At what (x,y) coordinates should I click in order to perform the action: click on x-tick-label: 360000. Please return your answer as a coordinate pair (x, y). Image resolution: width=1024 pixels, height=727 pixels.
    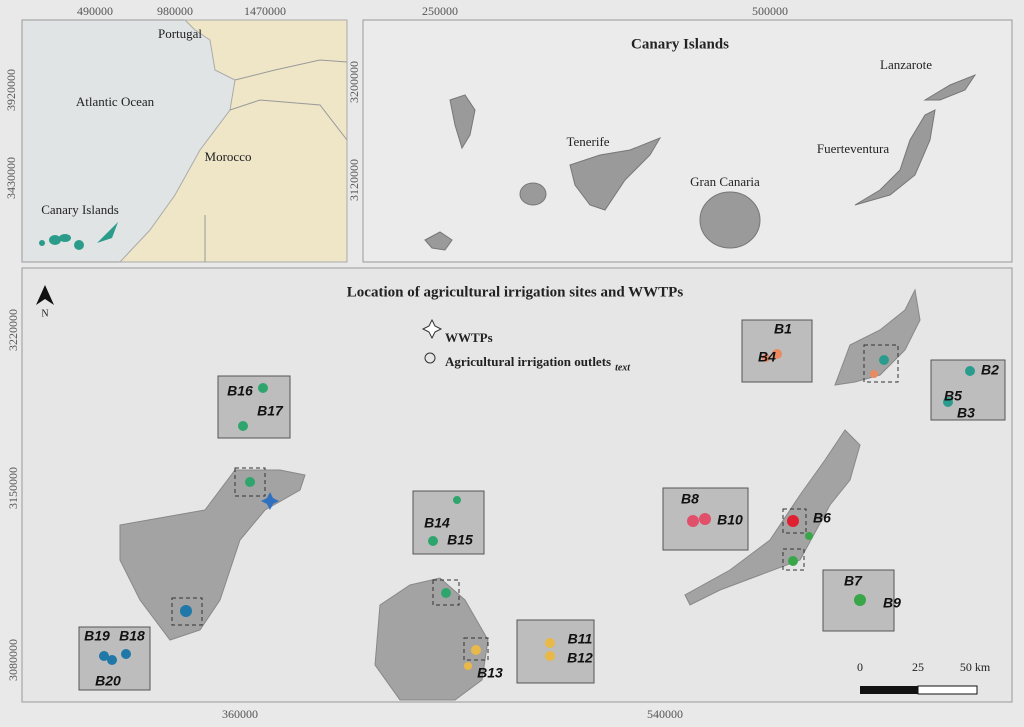
    Looking at the image, I should click on (240, 714).